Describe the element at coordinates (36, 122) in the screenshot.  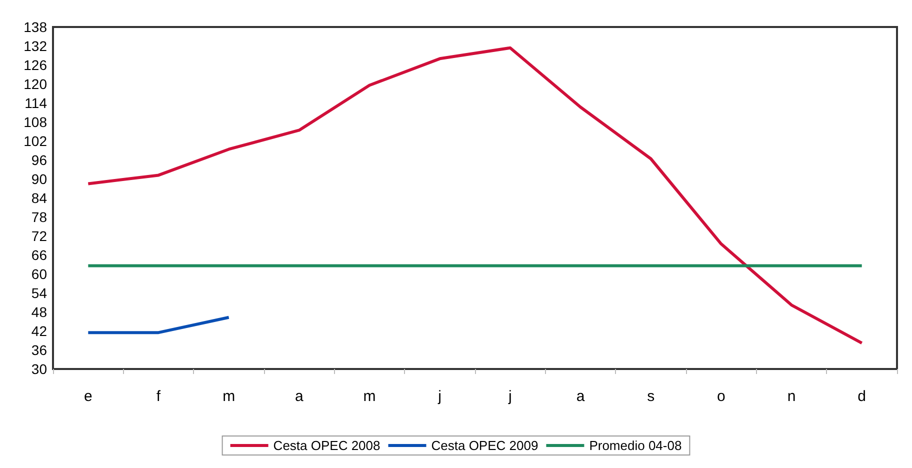
I see `y-tick-label: 108` at that location.